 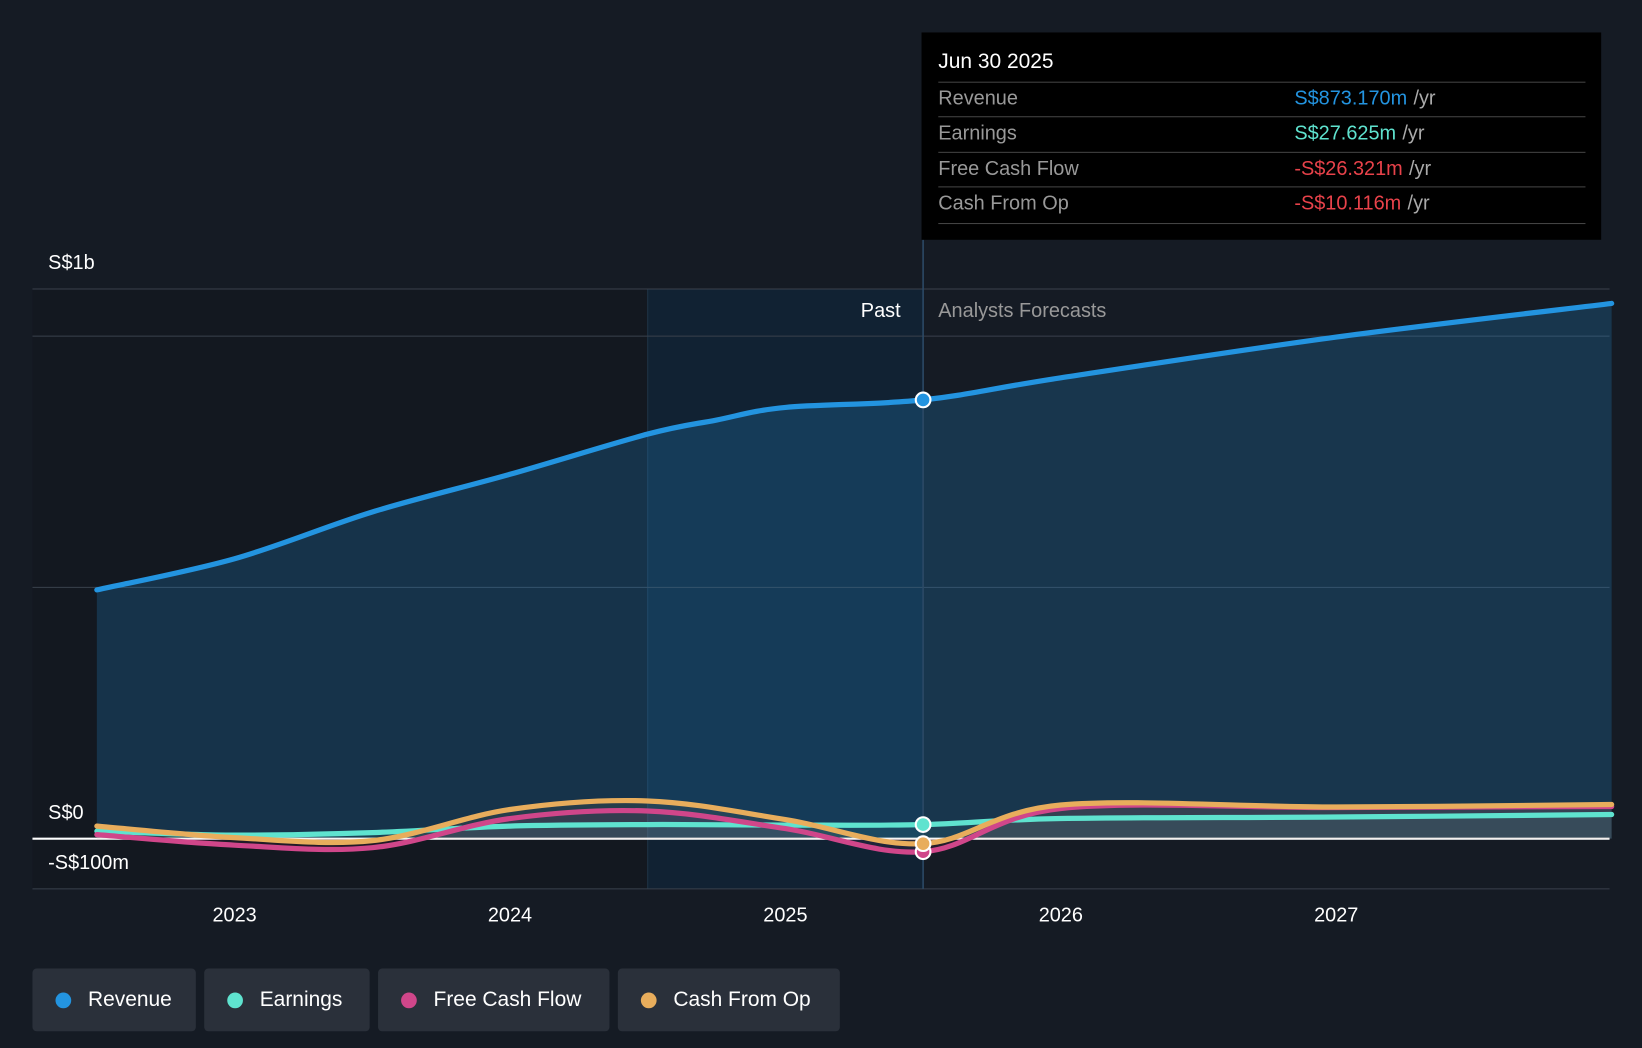 I want to click on legend-free-cash-flow: Free Cash Flow, so click(x=494, y=1000).